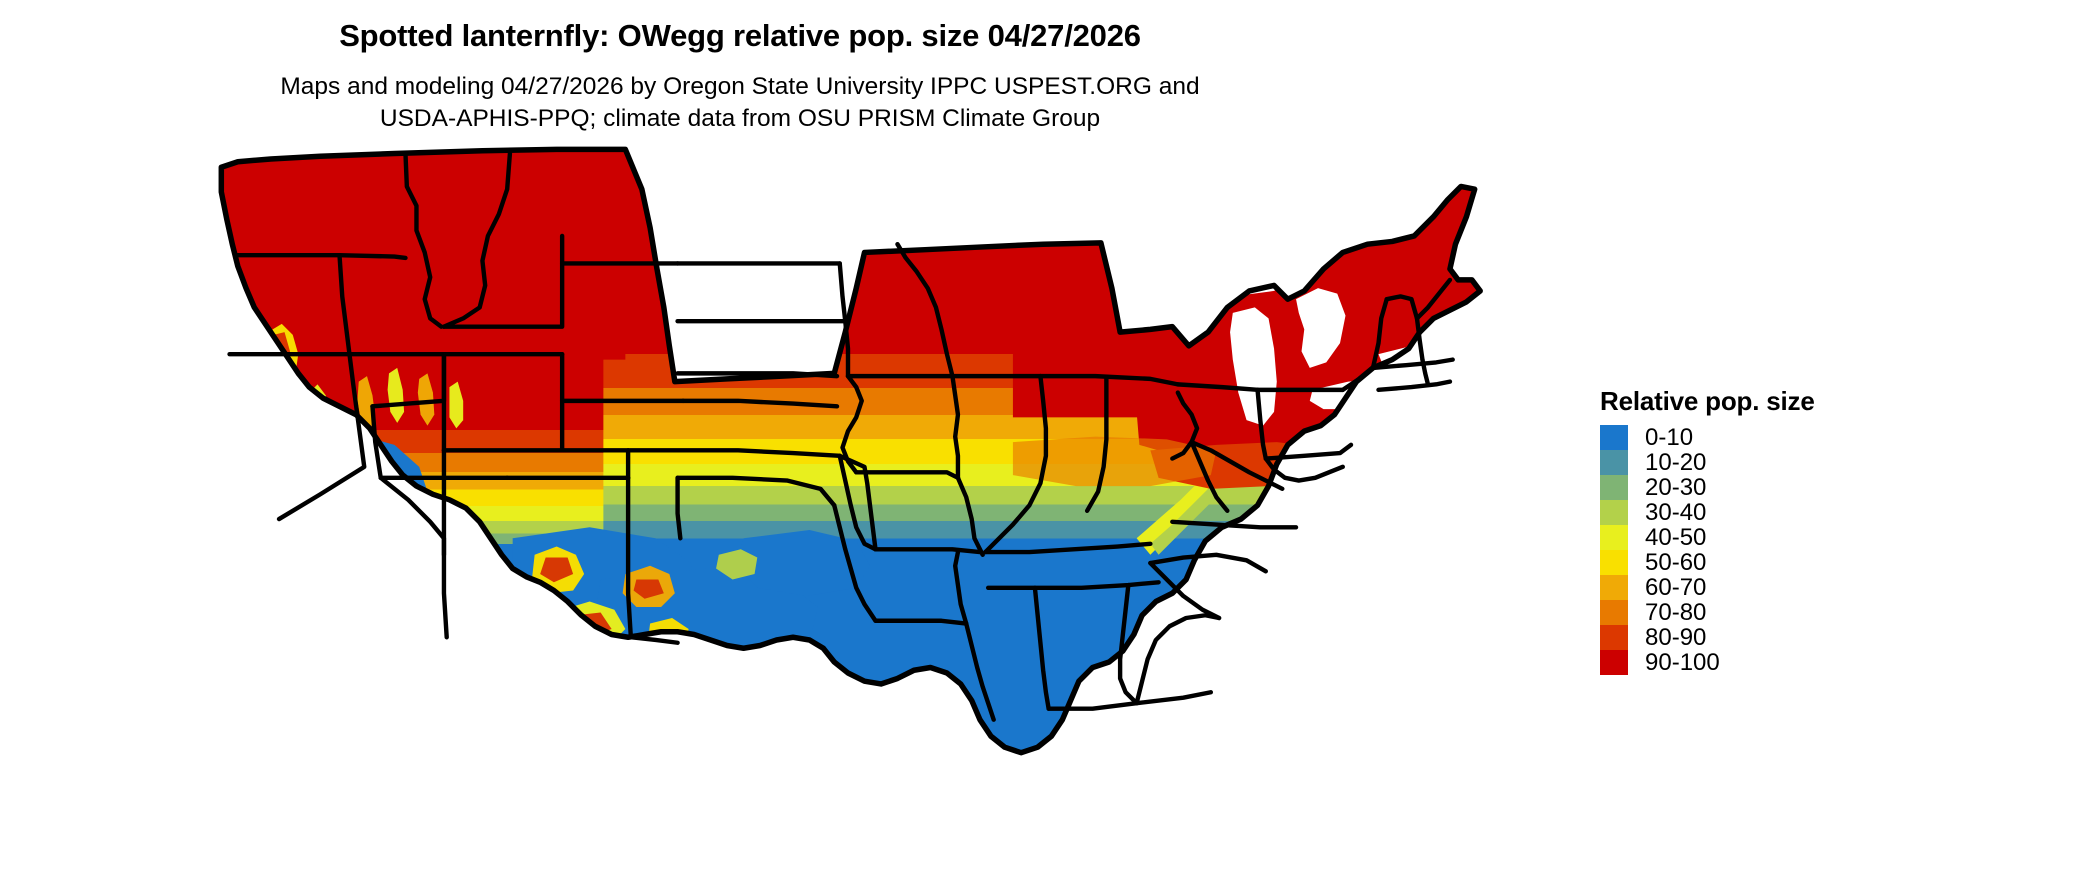 The width and height of the screenshot is (2100, 892). What do you see at coordinates (1750, 662) in the screenshot?
I see `legend-row: 90-100` at bounding box center [1750, 662].